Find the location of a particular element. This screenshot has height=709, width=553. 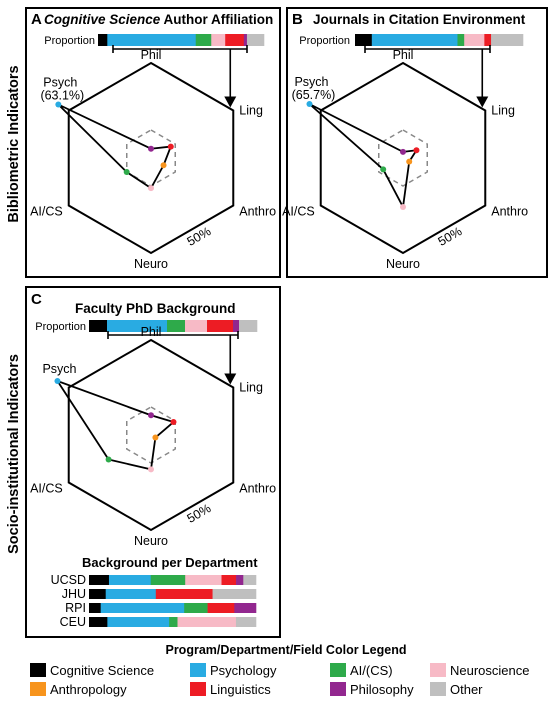

legend-swatch-psych is located at coordinates (198, 670).